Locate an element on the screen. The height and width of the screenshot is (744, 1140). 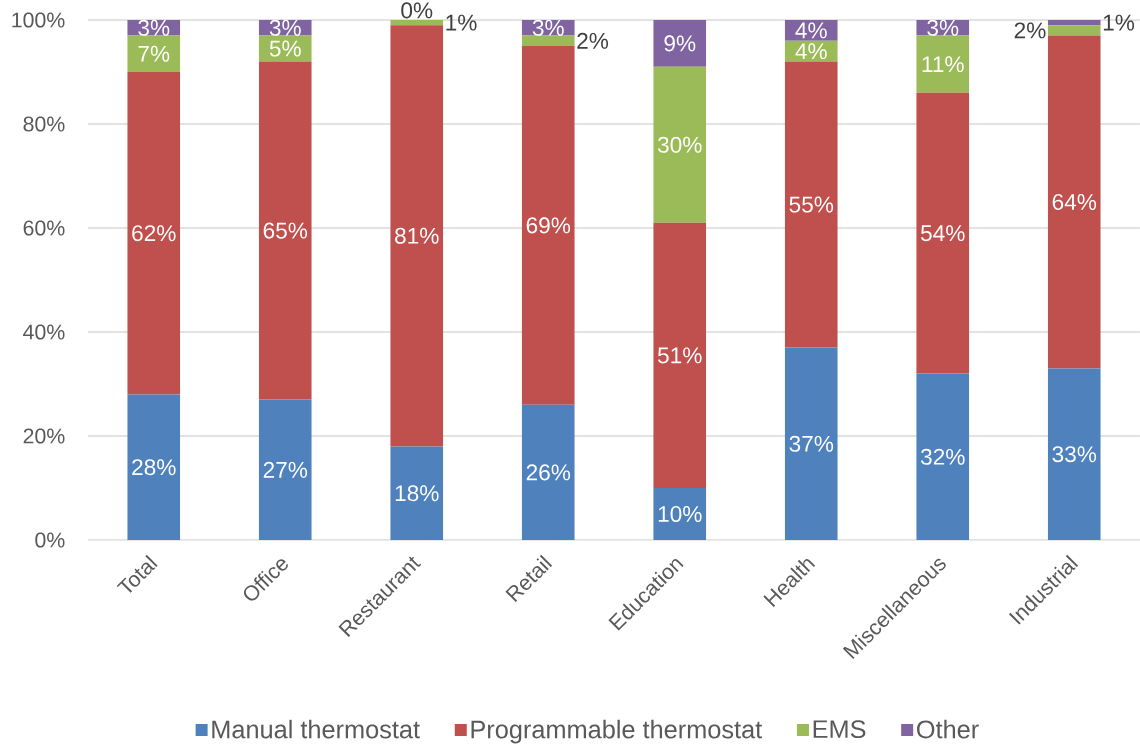
data-label: 81% is located at coordinates (417, 235).